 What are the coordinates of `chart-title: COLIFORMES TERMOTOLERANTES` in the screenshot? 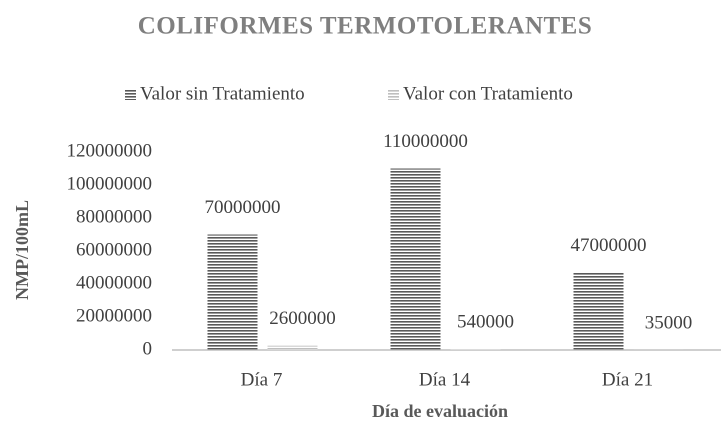 It's located at (365, 26).